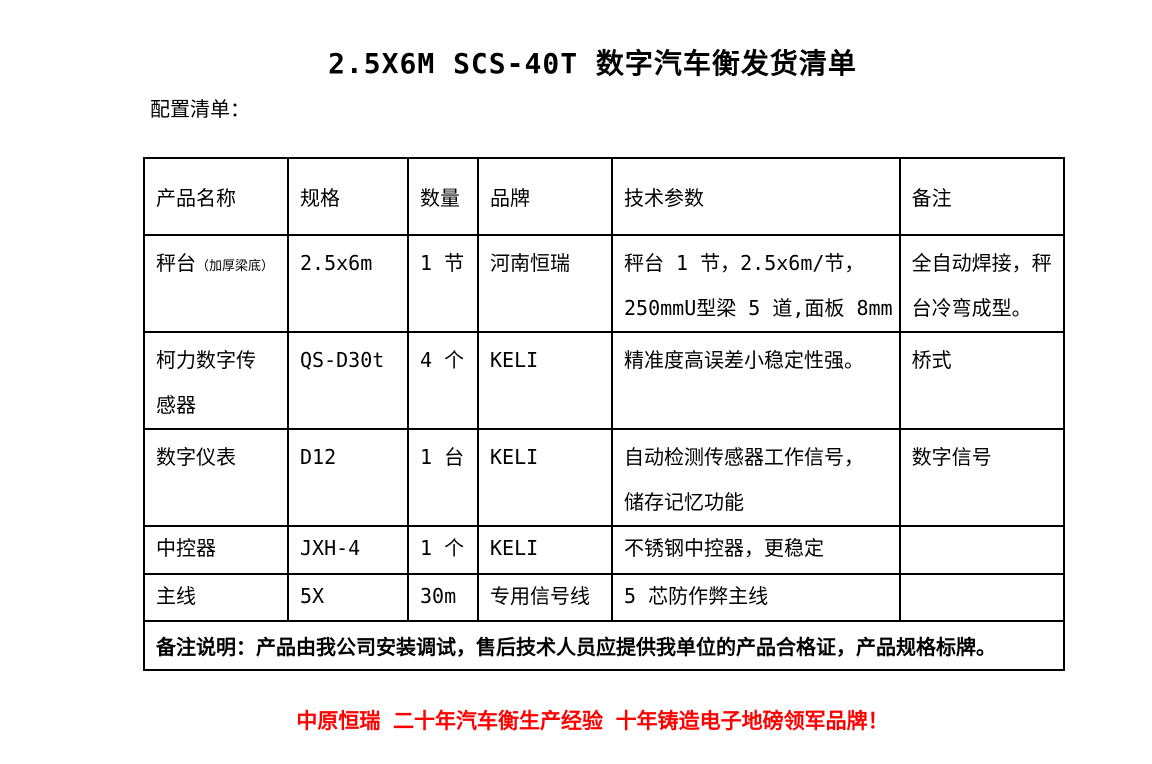  I want to click on cell-spec: 5X, so click(348, 597).